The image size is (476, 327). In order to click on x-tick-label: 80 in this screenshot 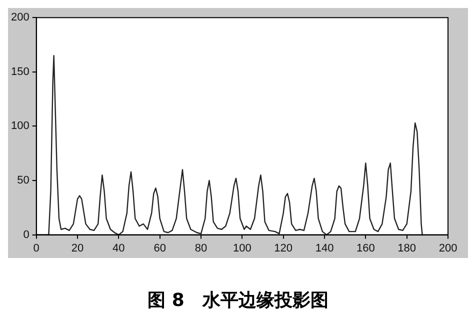, I will do `click(201, 248)`.